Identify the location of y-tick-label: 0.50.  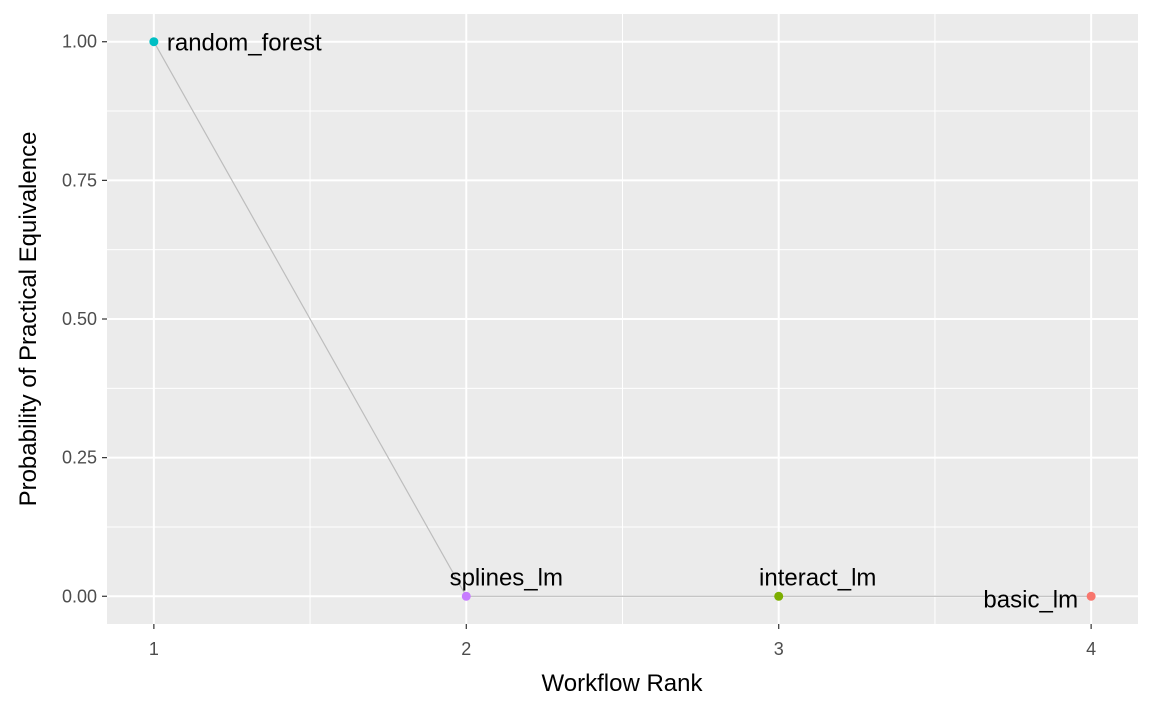
(79, 319).